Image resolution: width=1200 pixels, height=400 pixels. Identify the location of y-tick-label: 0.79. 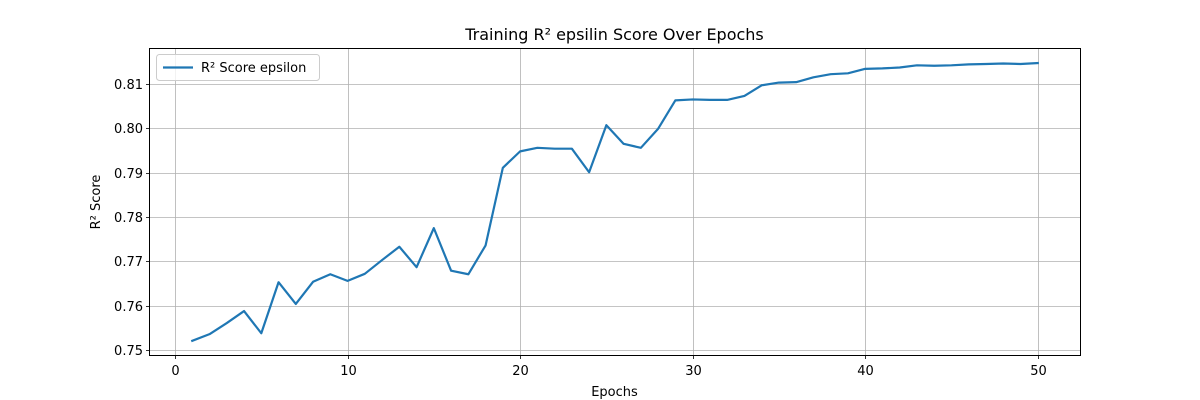
(128, 174).